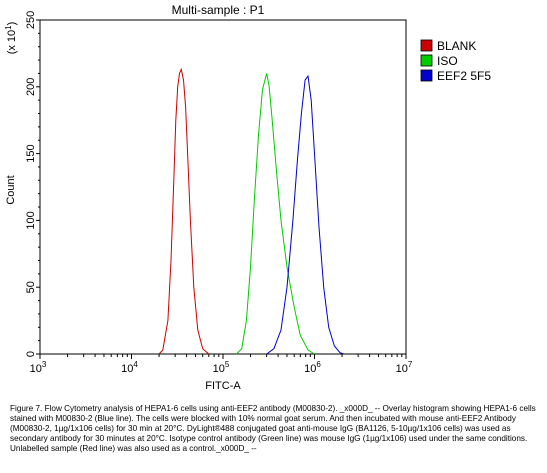 The image size is (547, 473). Describe the element at coordinates (31, 354) in the screenshot. I see `y-tick-label: 0` at that location.